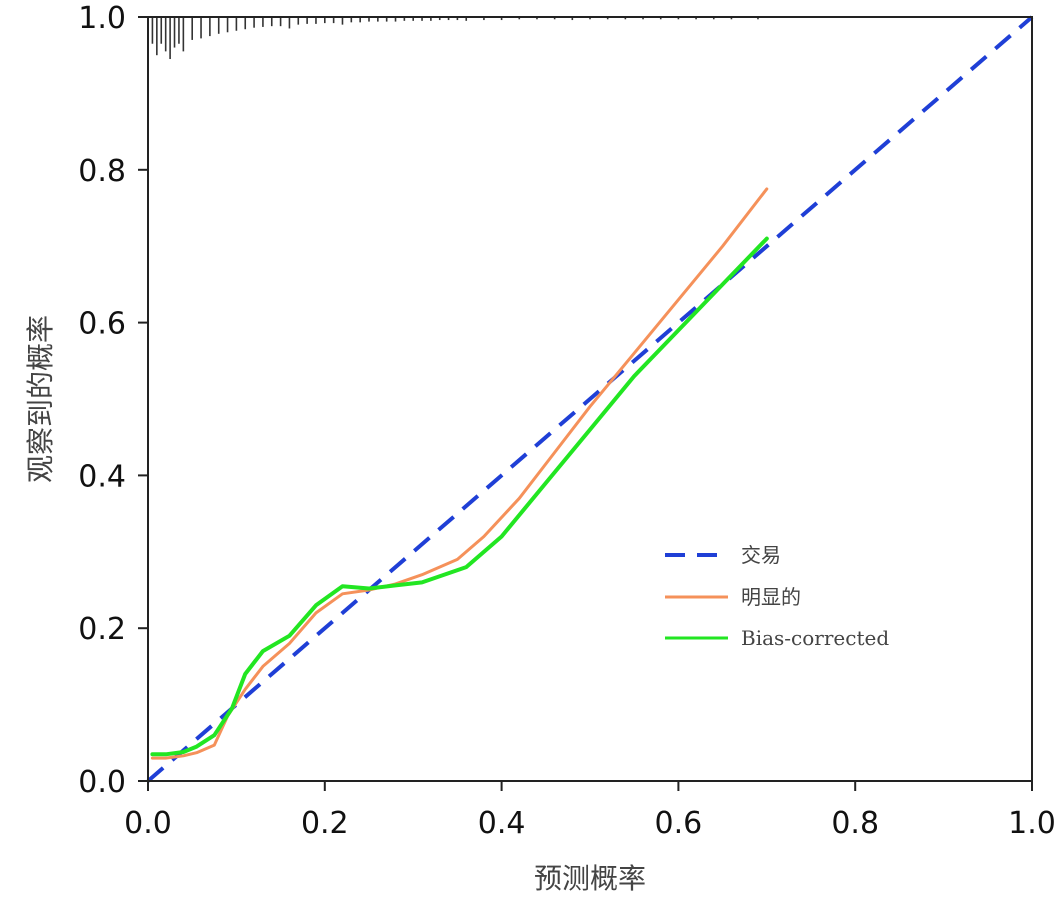 This screenshot has width=1063, height=899. Describe the element at coordinates (502, 823) in the screenshot. I see `x-tick-label: 0.4` at that location.